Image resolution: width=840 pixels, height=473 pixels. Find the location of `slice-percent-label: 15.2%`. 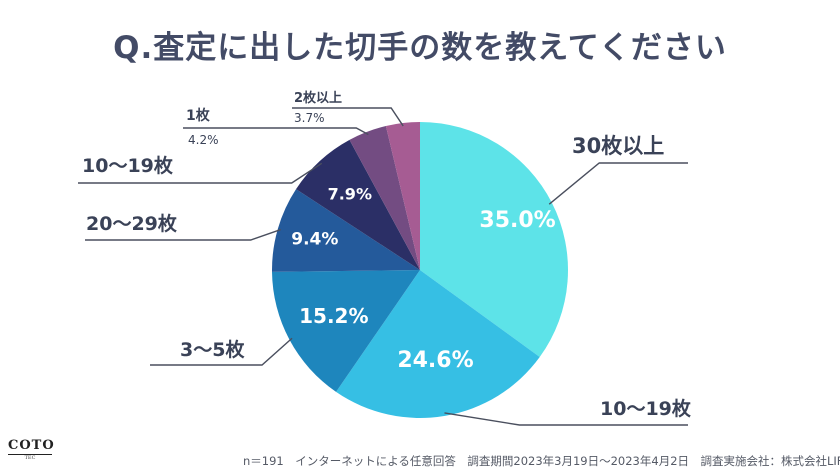

slice-percent-label: 15.2% is located at coordinates (333, 316).